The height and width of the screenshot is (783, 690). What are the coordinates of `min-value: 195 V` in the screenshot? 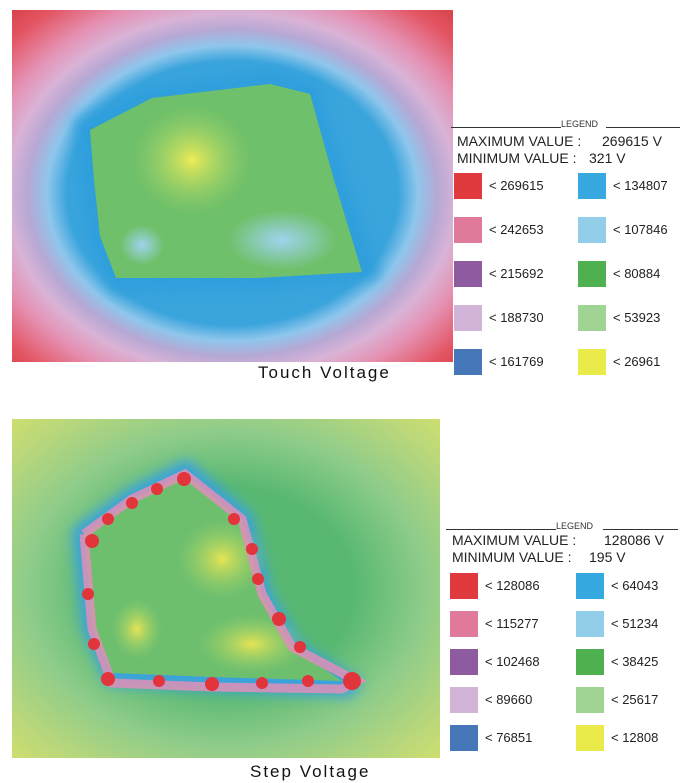 It's located at (607, 557).